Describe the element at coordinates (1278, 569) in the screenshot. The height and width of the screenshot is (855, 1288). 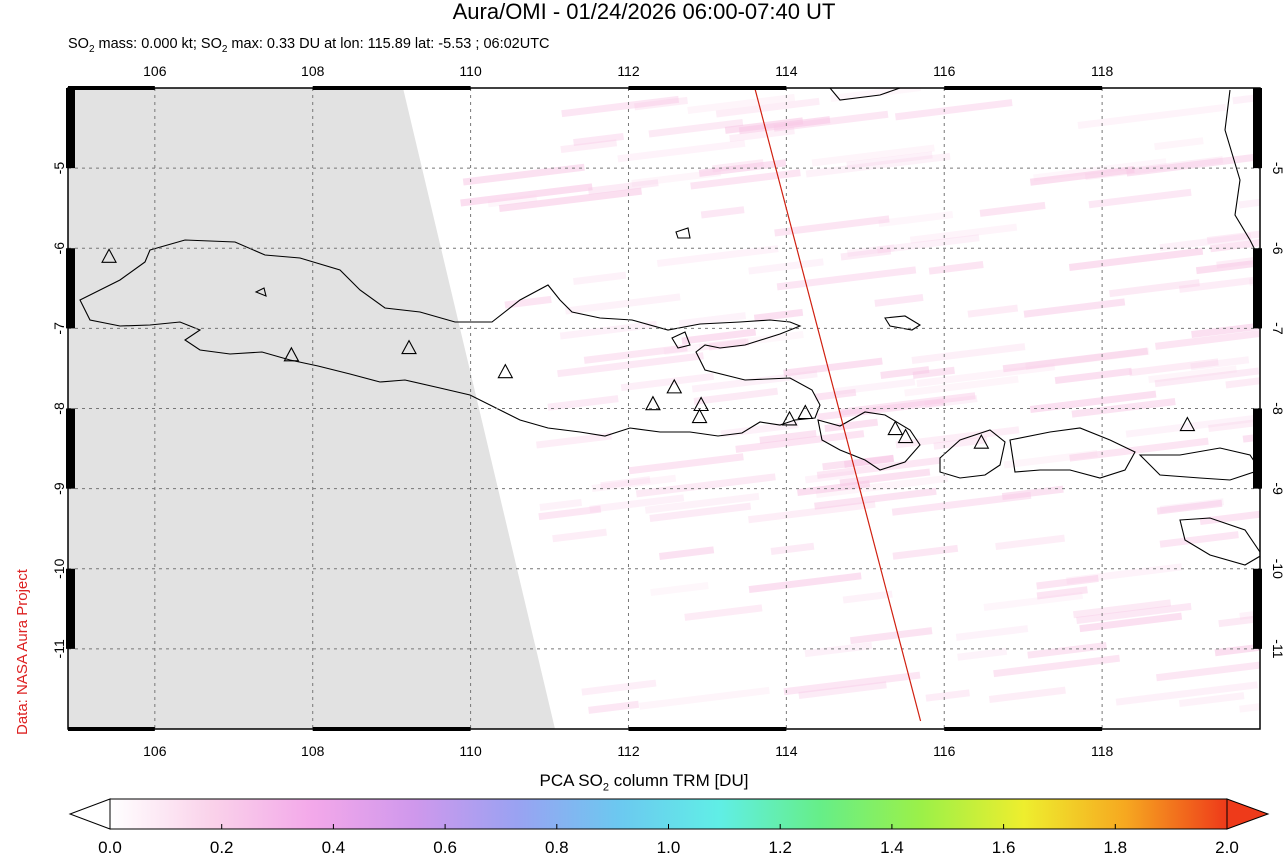
I see `lat-label-right: -10` at that location.